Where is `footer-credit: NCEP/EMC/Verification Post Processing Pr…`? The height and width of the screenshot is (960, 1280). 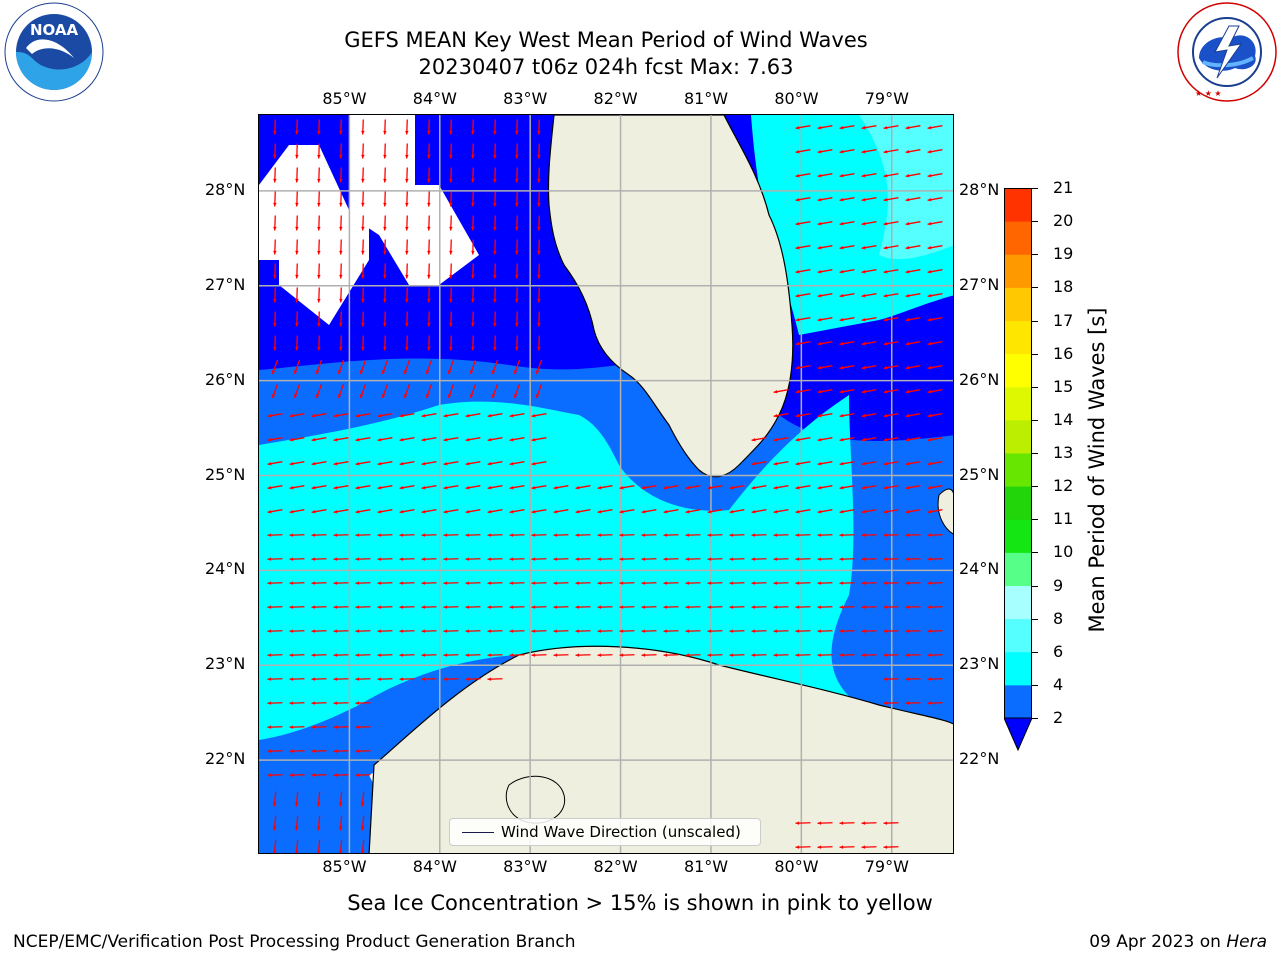
footer-credit: NCEP/EMC/Verification Post Processing Pr… is located at coordinates (294, 942).